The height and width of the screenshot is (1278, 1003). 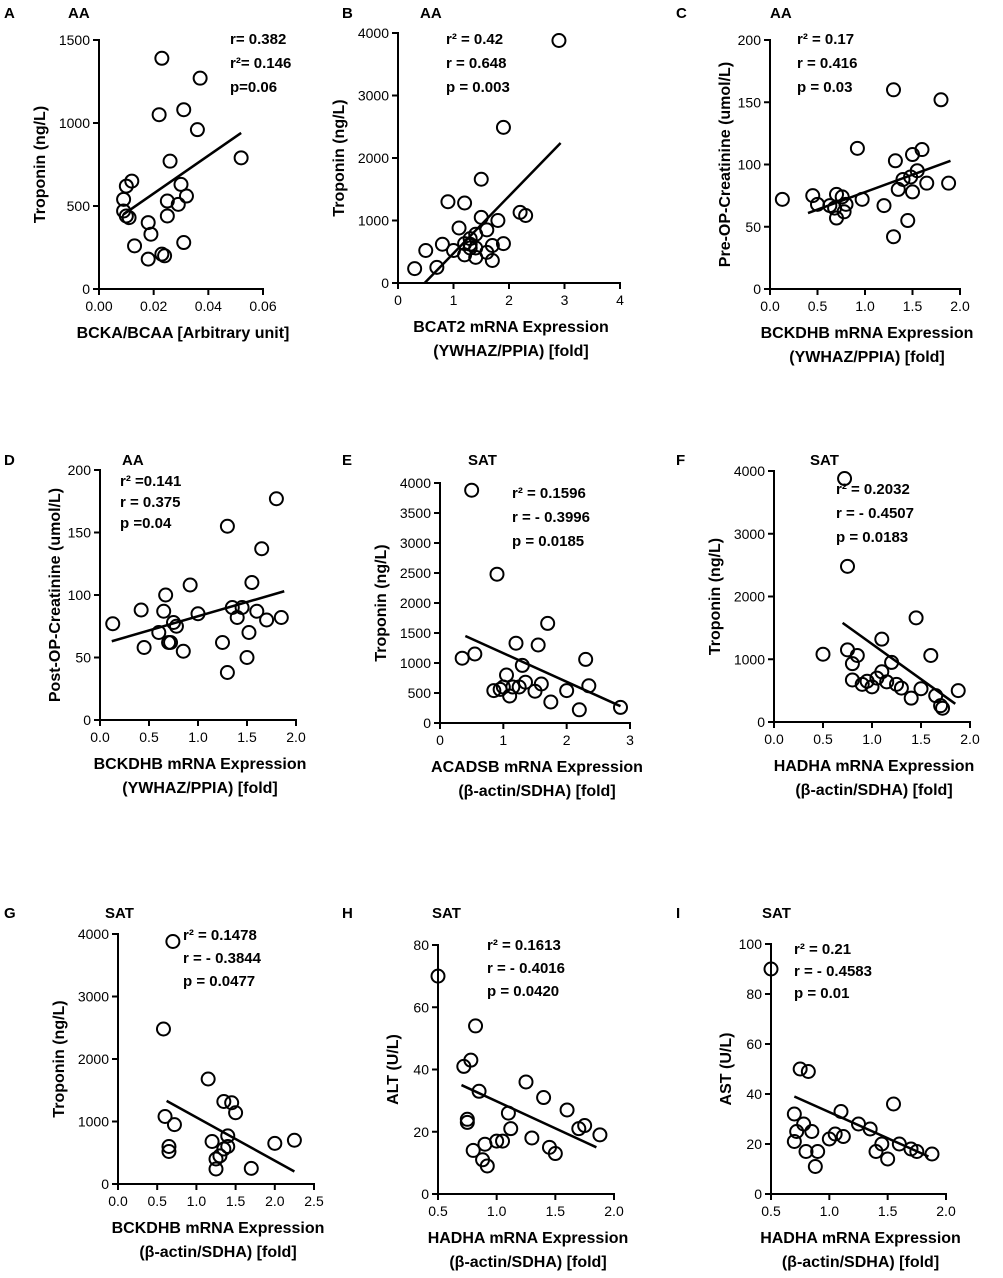 What do you see at coordinates (83, 658) in the screenshot?
I see `y-tick-label: 50` at bounding box center [83, 658].